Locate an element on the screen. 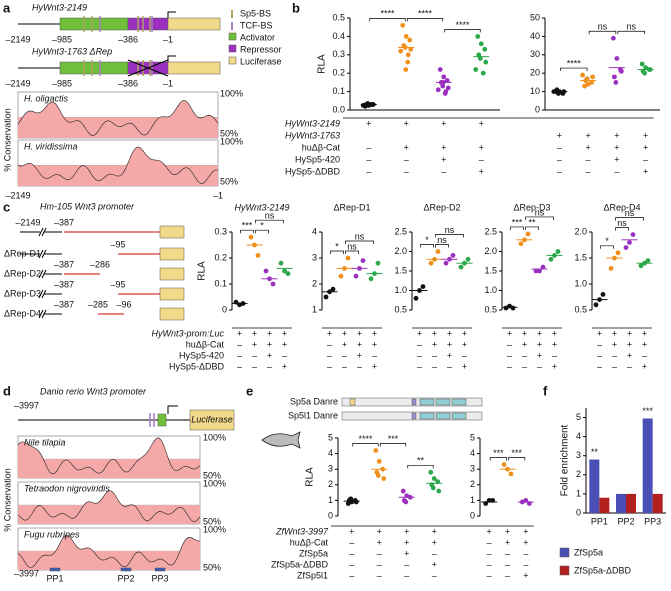  y-tick-label: 2 is located at coordinates (578, 474).